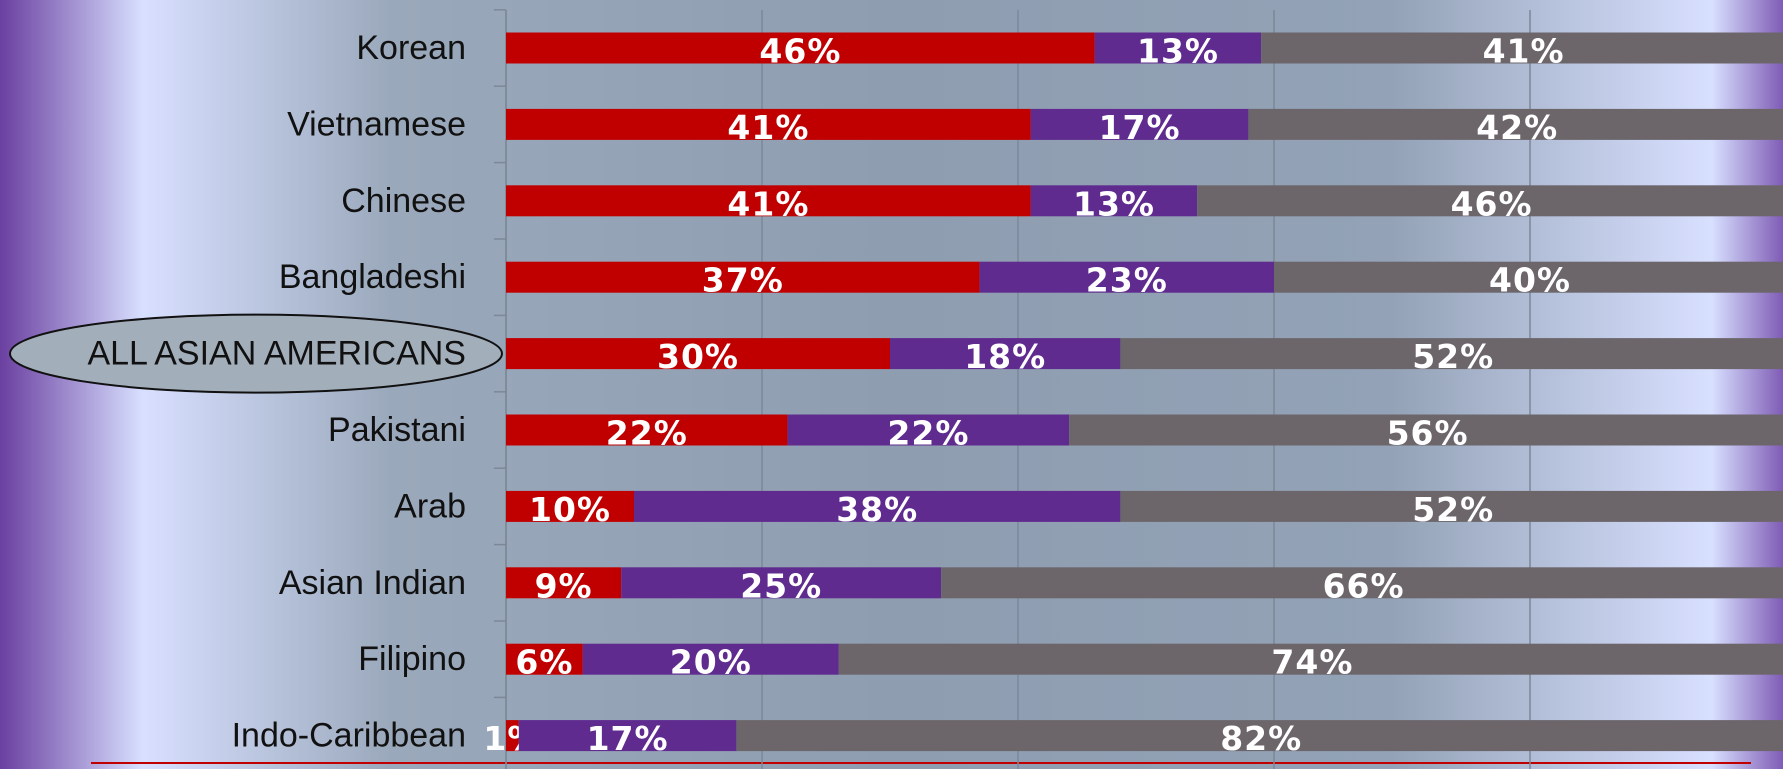 The height and width of the screenshot is (769, 1783). What do you see at coordinates (376, 124) in the screenshot?
I see `category-label: Vietnamese` at bounding box center [376, 124].